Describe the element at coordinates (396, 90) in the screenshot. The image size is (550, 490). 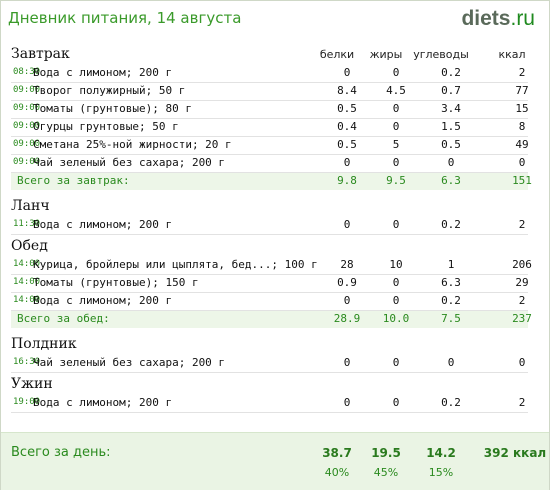
I see `meal-item-fat: 4.5` at that location.